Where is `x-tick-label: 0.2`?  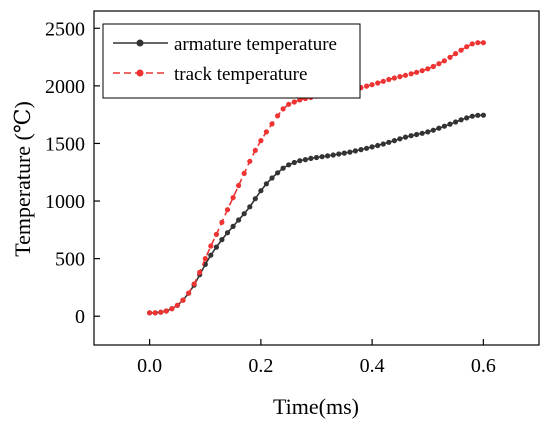 x-tick-label: 0.2 is located at coordinates (260, 366).